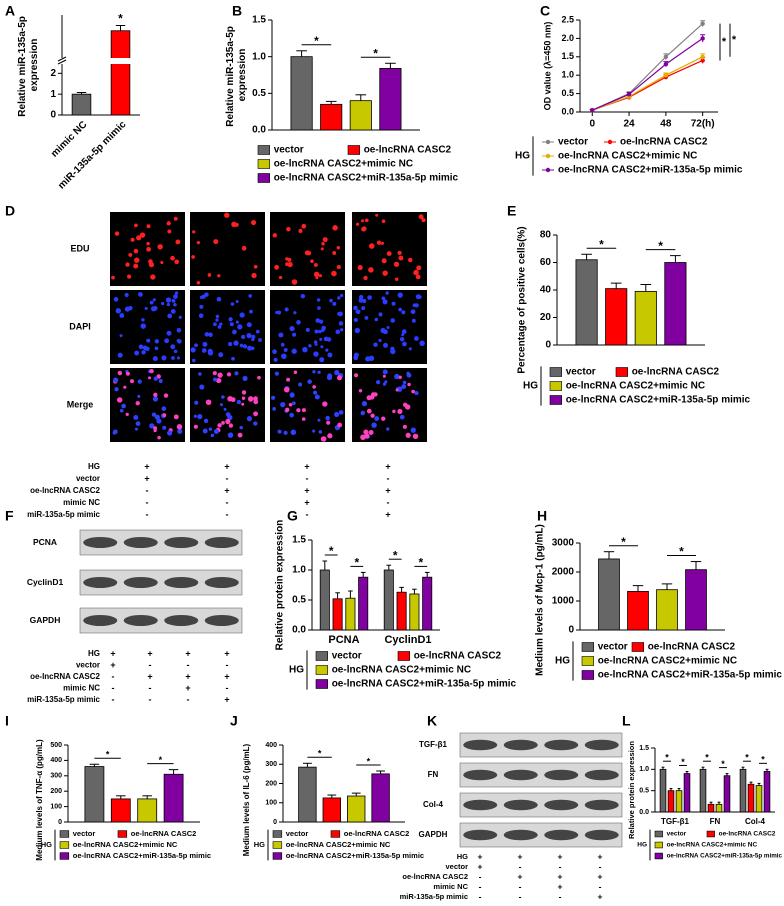 The height and width of the screenshot is (906, 784). What do you see at coordinates (462, 856) in the screenshot?
I see `condition-label: HG` at bounding box center [462, 856].